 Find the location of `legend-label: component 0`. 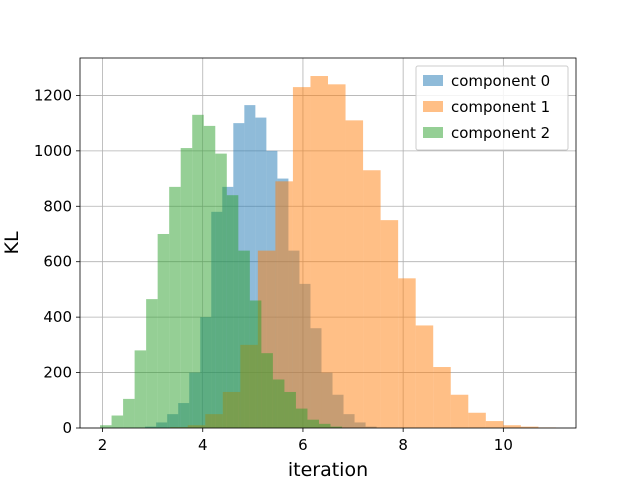

legend-label: component 0 is located at coordinates (500, 81).